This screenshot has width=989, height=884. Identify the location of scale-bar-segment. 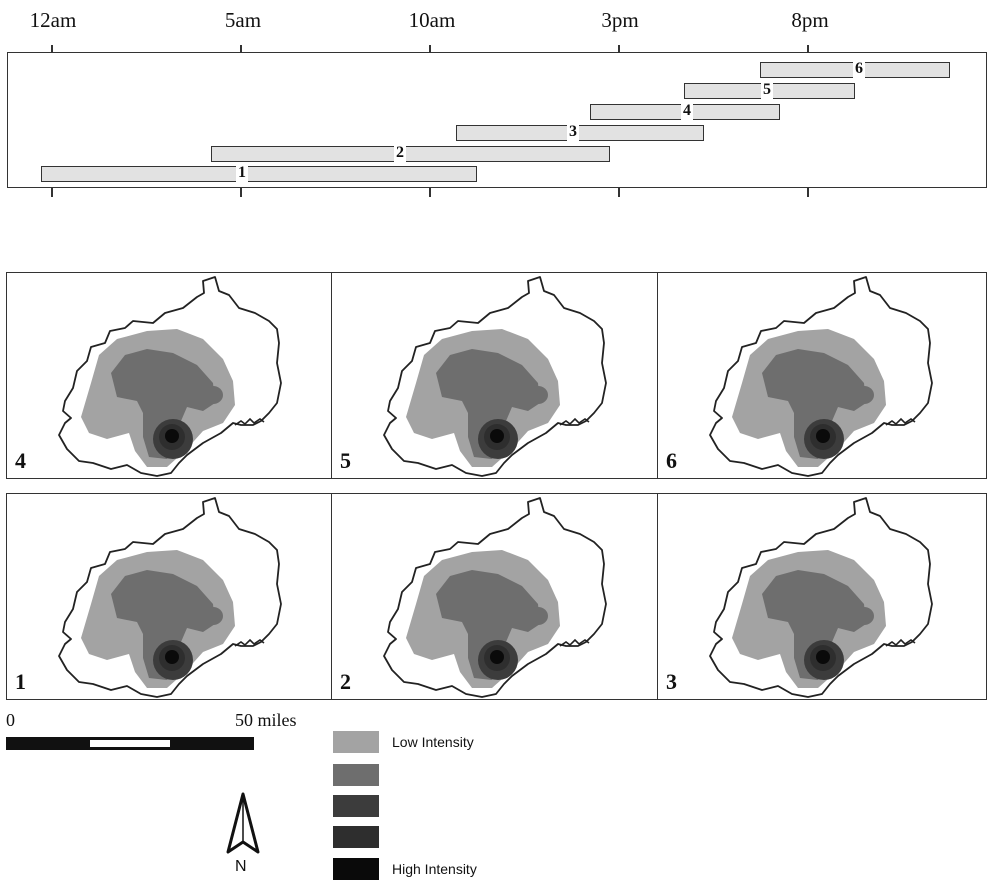
(130, 743).